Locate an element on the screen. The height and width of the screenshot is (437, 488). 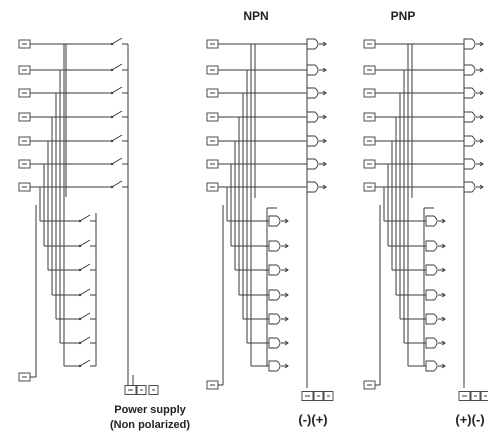
npn-polarity-label: (-)(+) is located at coordinates (312, 419).